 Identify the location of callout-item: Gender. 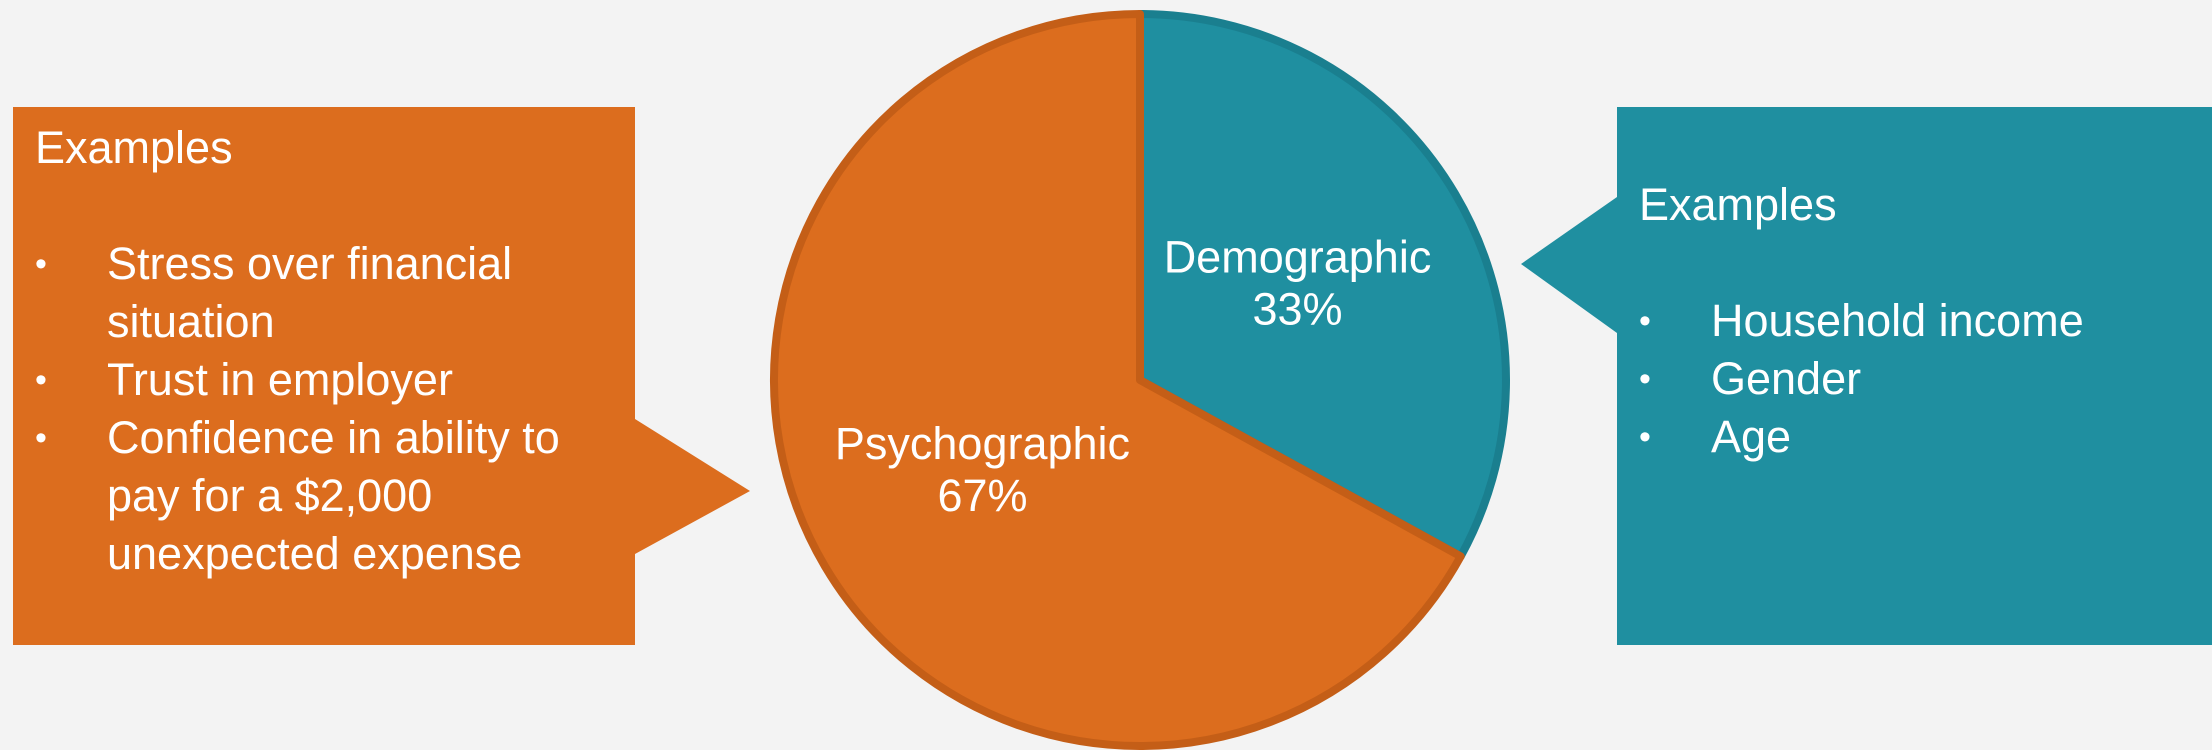
(1919, 379).